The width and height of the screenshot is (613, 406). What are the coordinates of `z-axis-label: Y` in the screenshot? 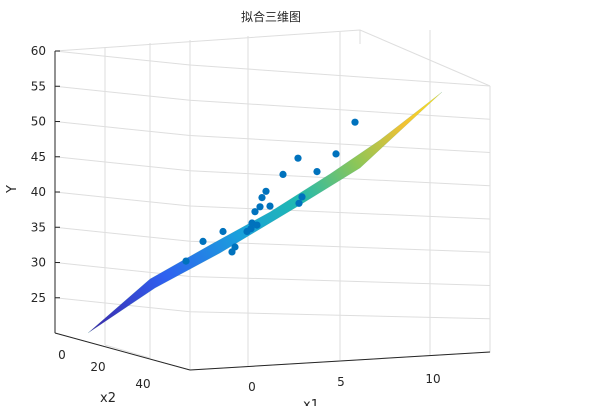 It's located at (12, 189).